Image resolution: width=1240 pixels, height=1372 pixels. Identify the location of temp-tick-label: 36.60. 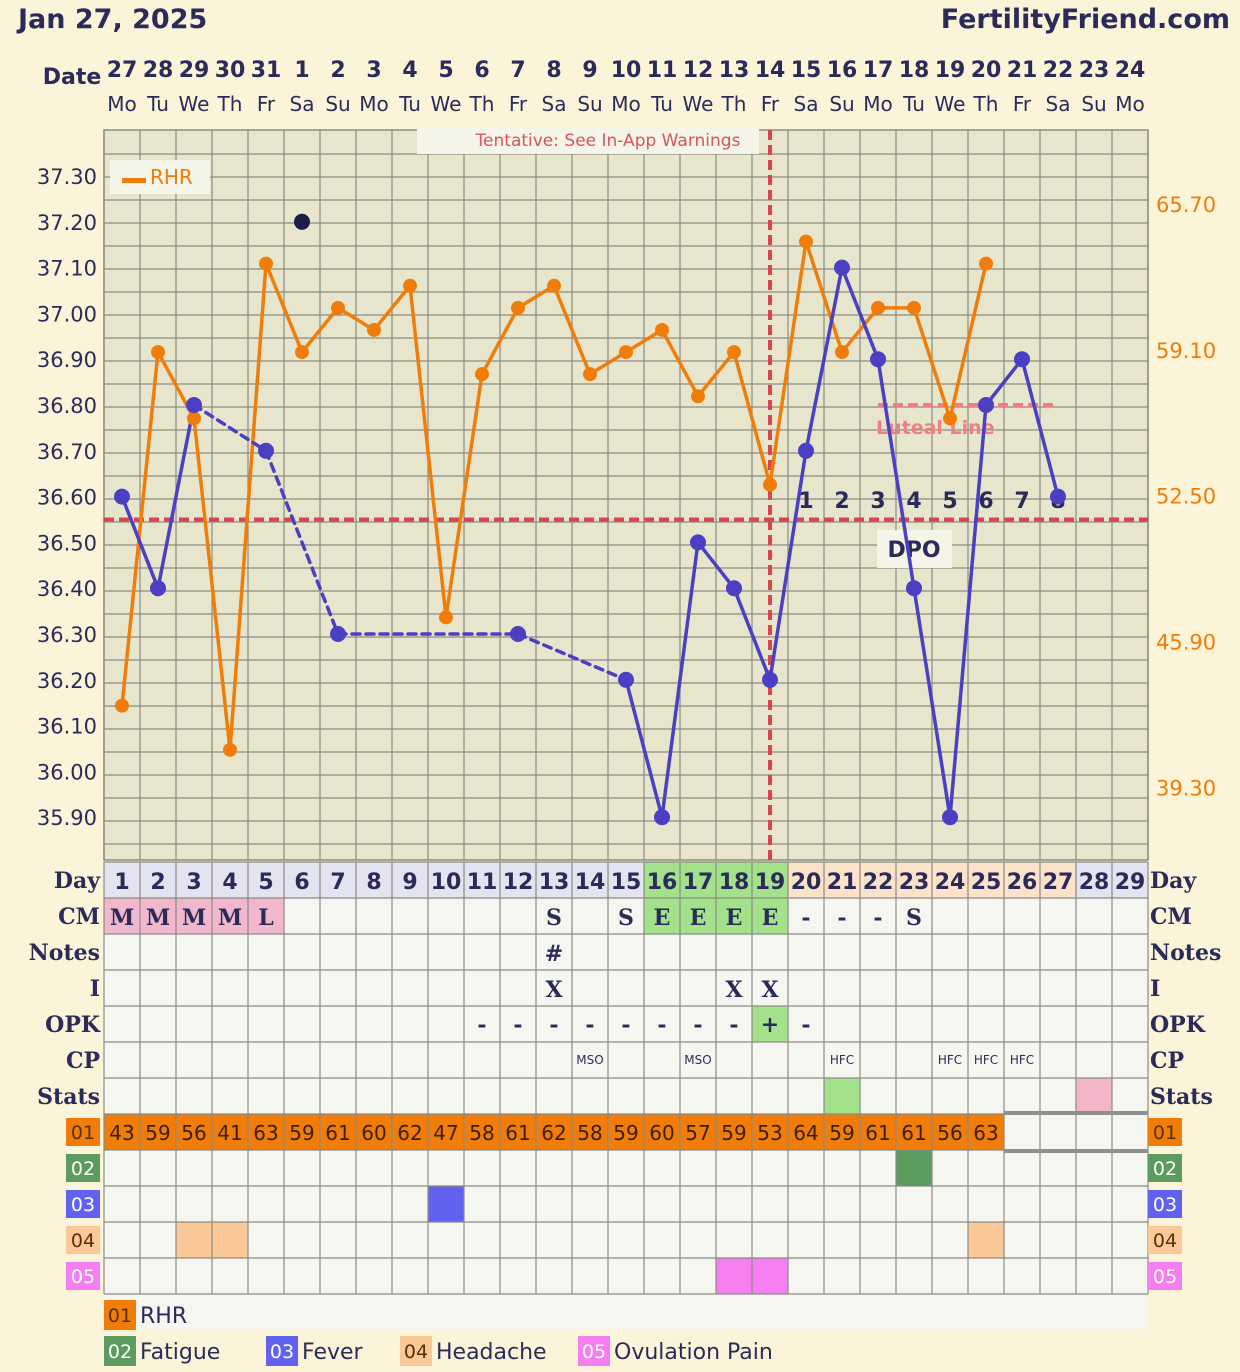
(67, 498).